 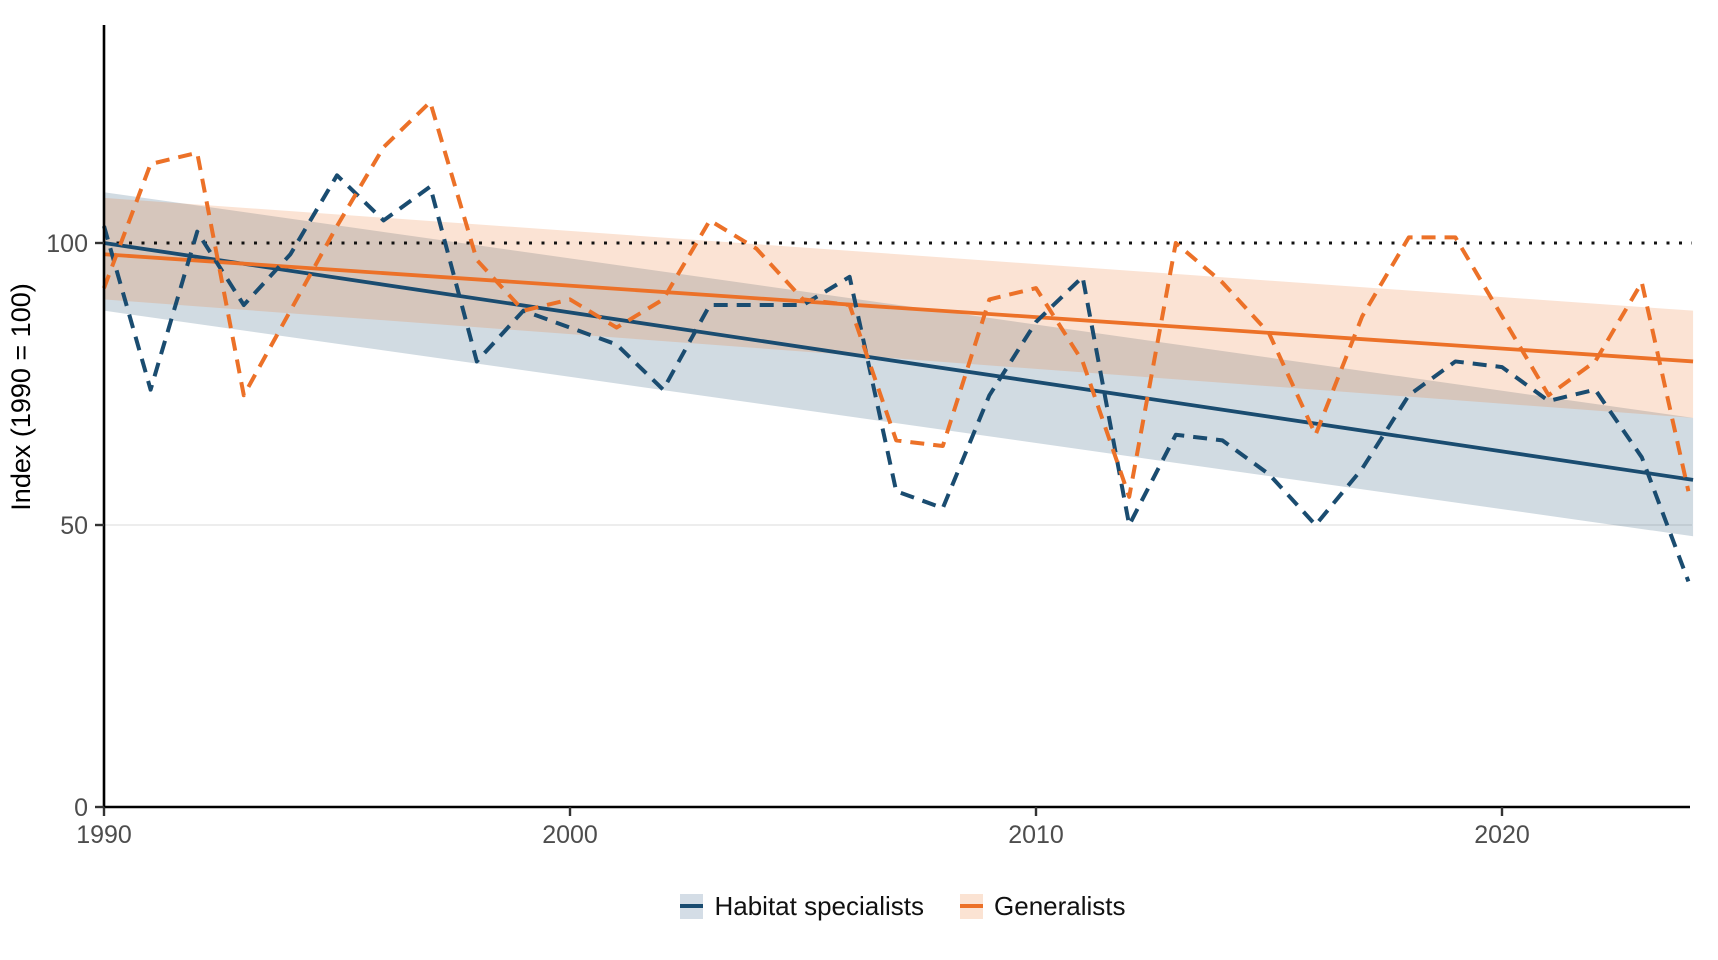 I want to click on legend-label-habitat-specialists: Habitat specialists, so click(x=819, y=906).